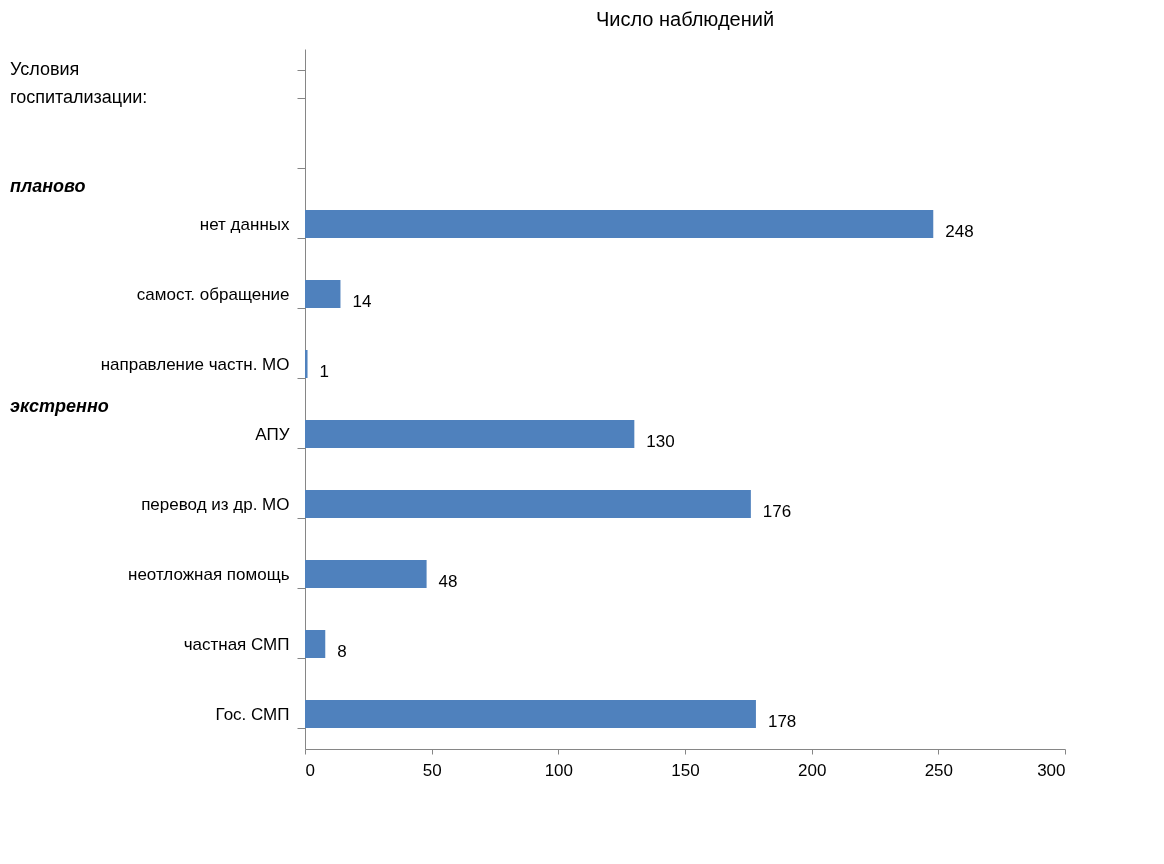  I want to click on x-tick-label: 0, so click(310, 770).